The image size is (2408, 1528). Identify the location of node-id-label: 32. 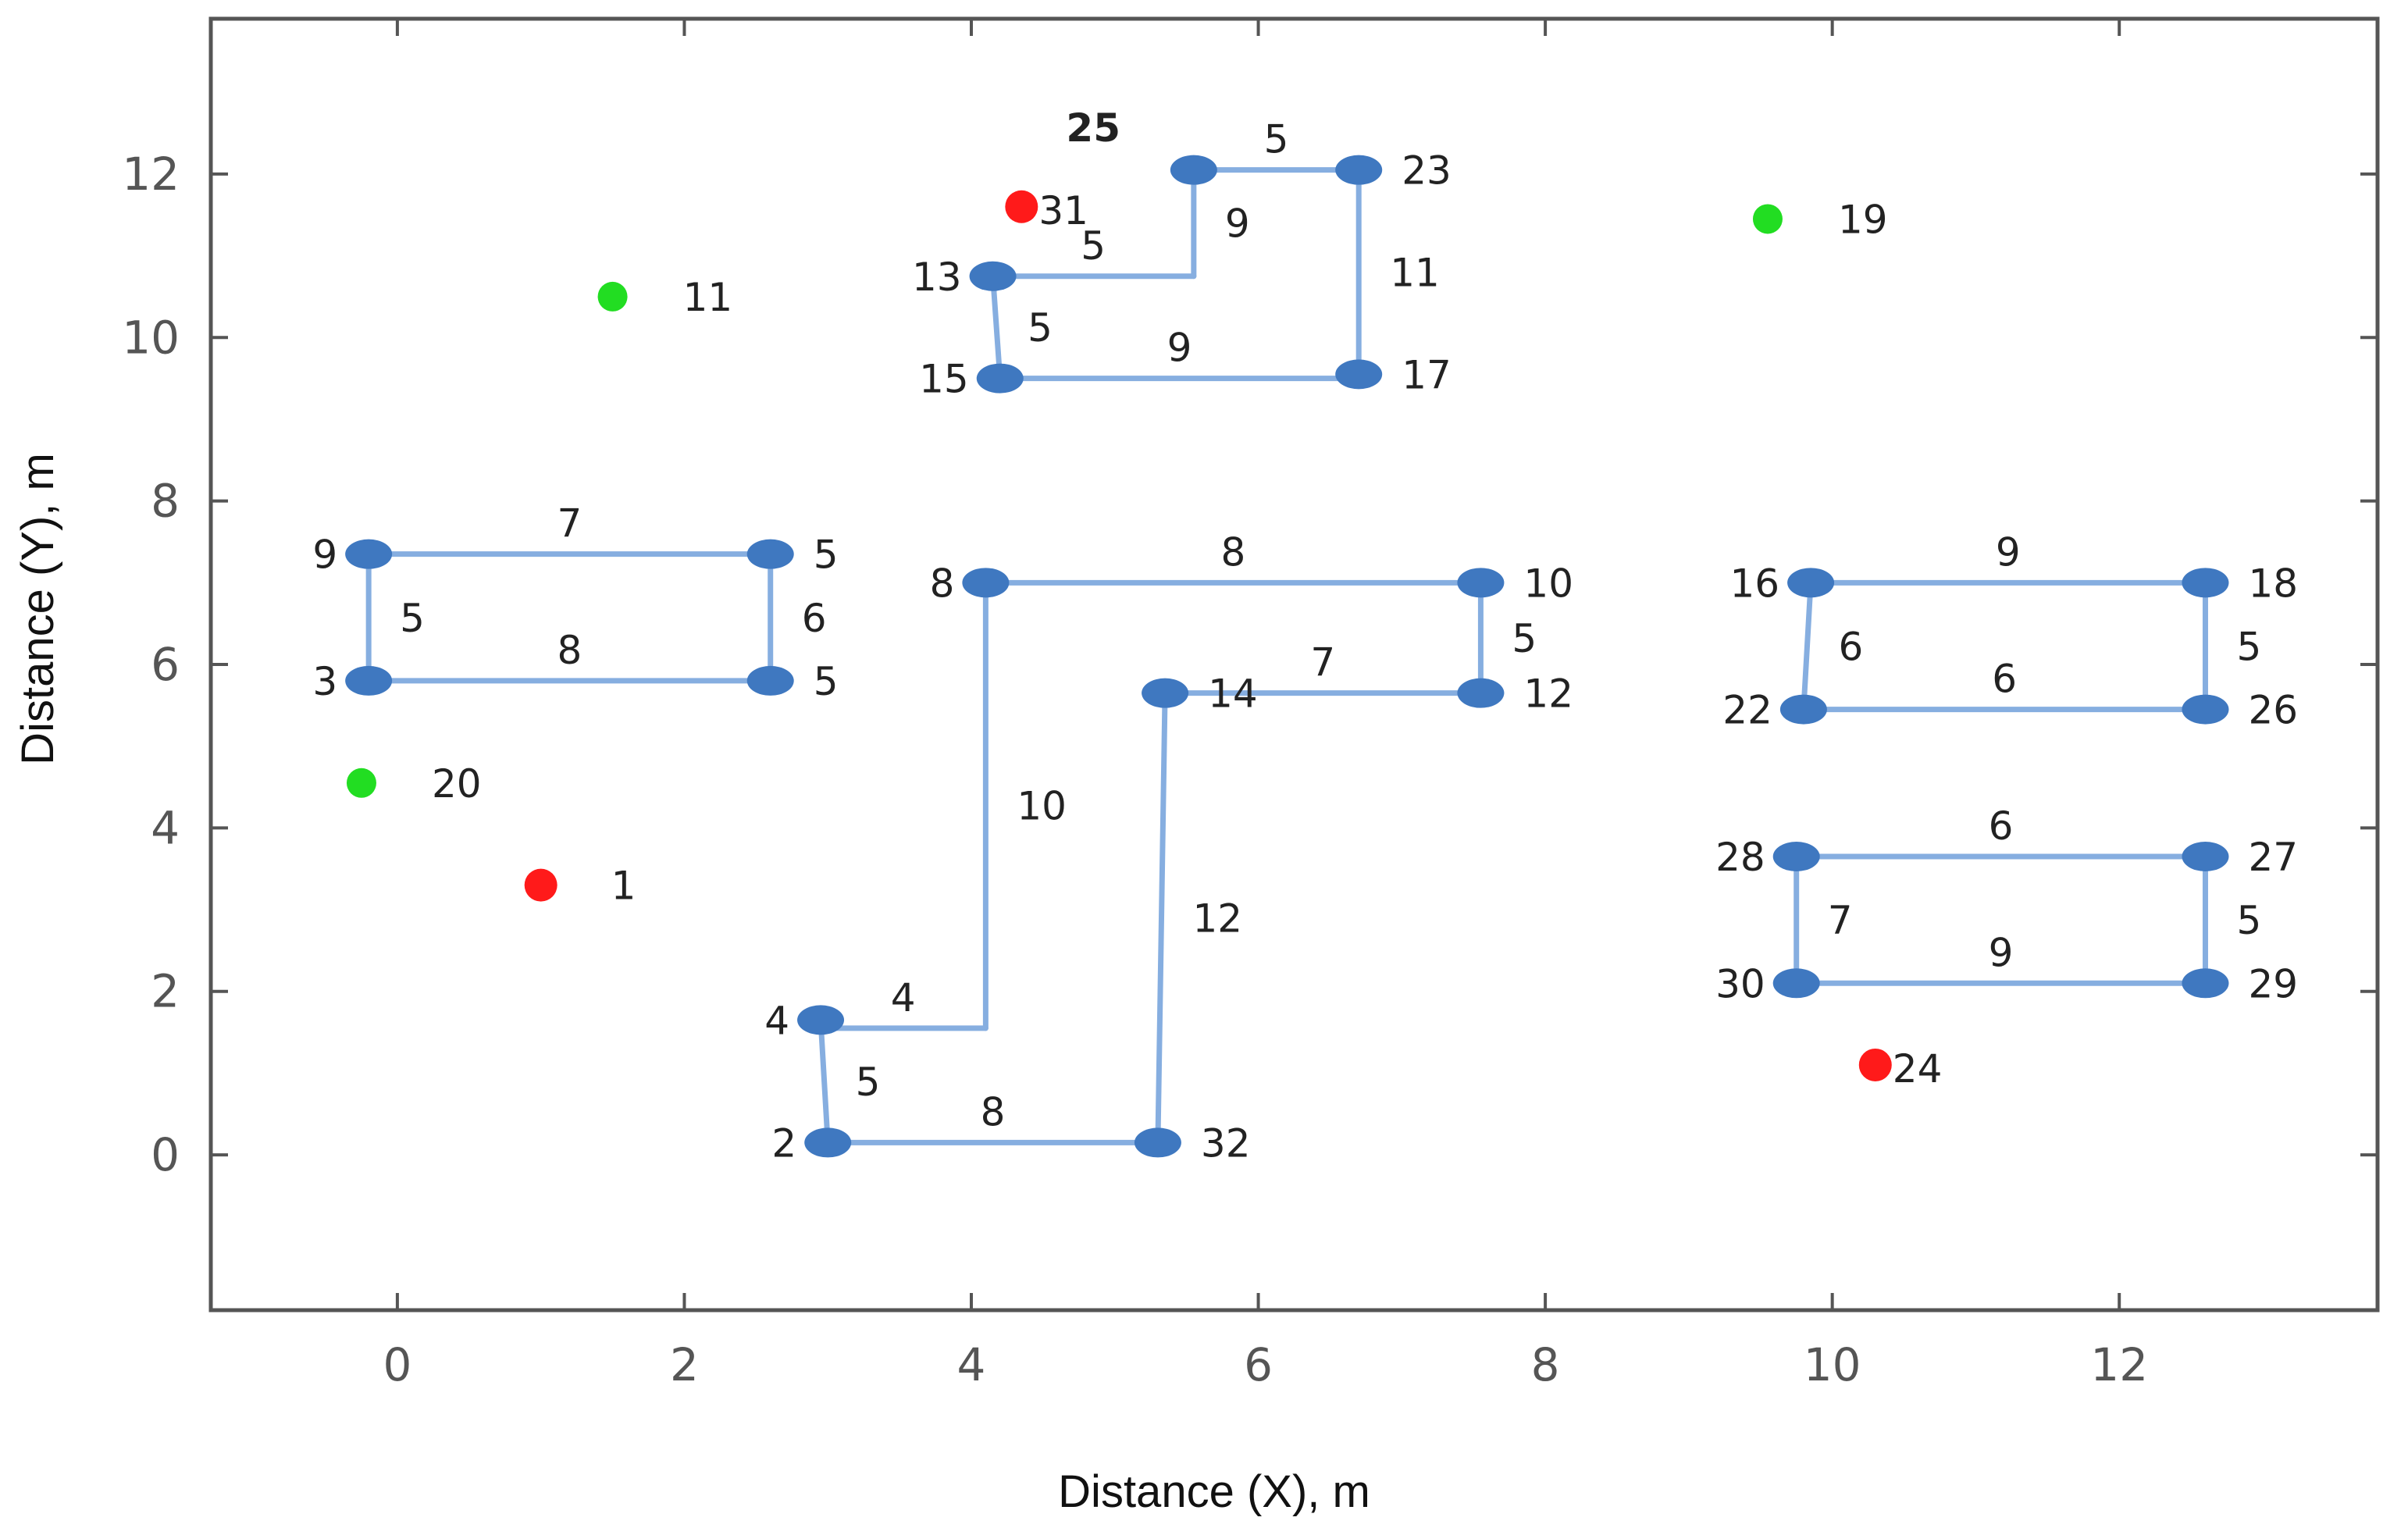
(1226, 1143).